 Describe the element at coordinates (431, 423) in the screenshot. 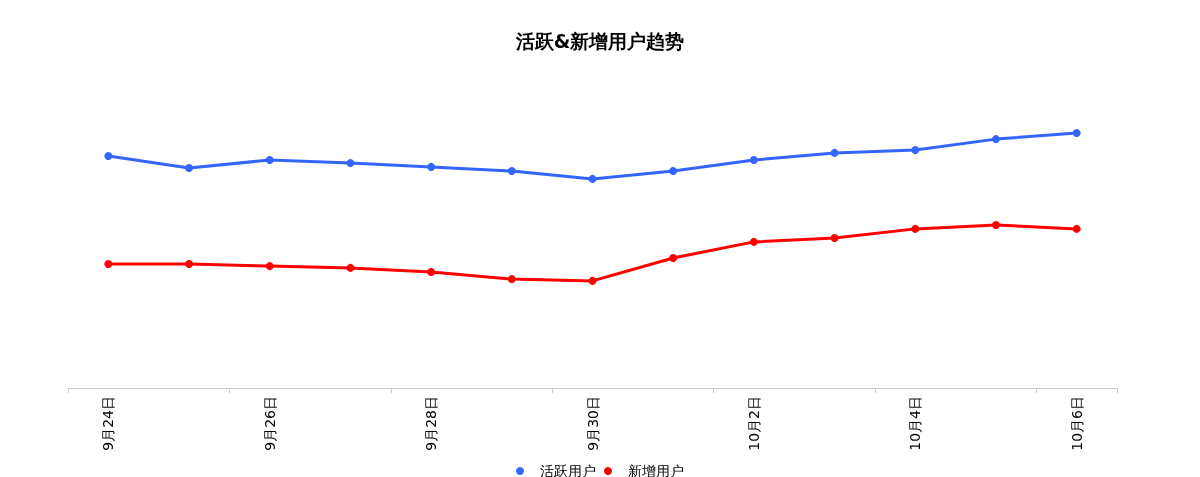

I see `x-tick-label: 9月28日` at that location.